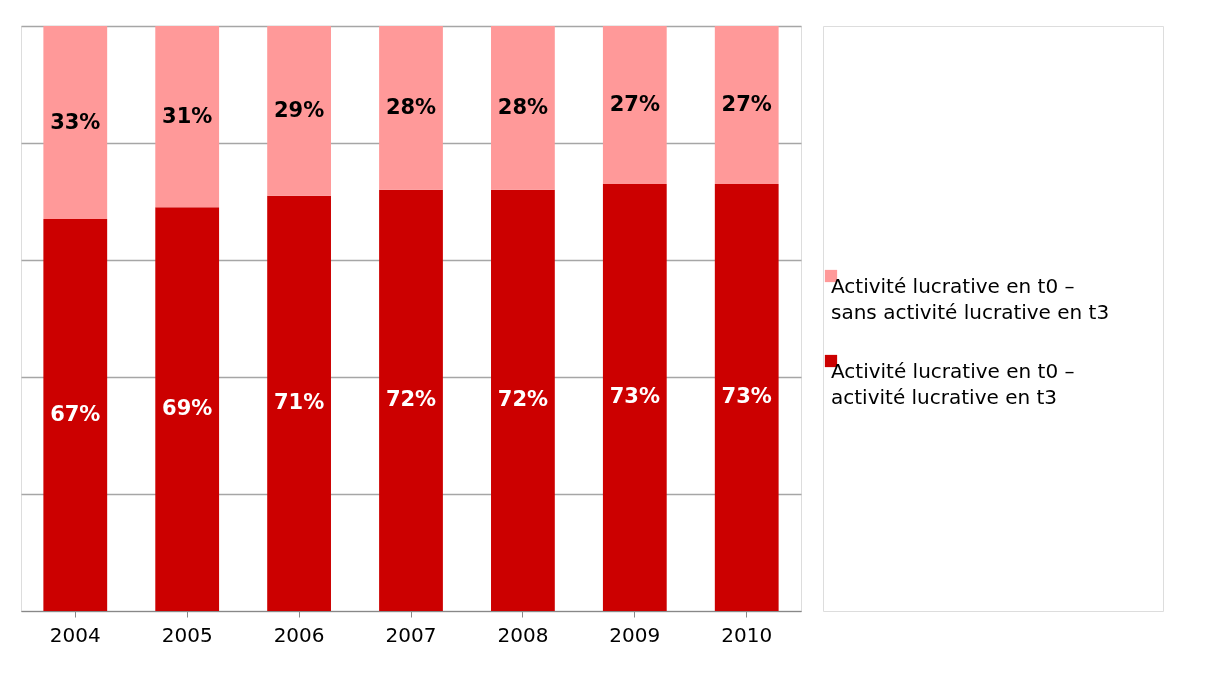 This screenshot has height=684, width=1207. I want to click on legend-label: Activité lucrative en t0 – activité lucrative en t3, so click(953, 384).